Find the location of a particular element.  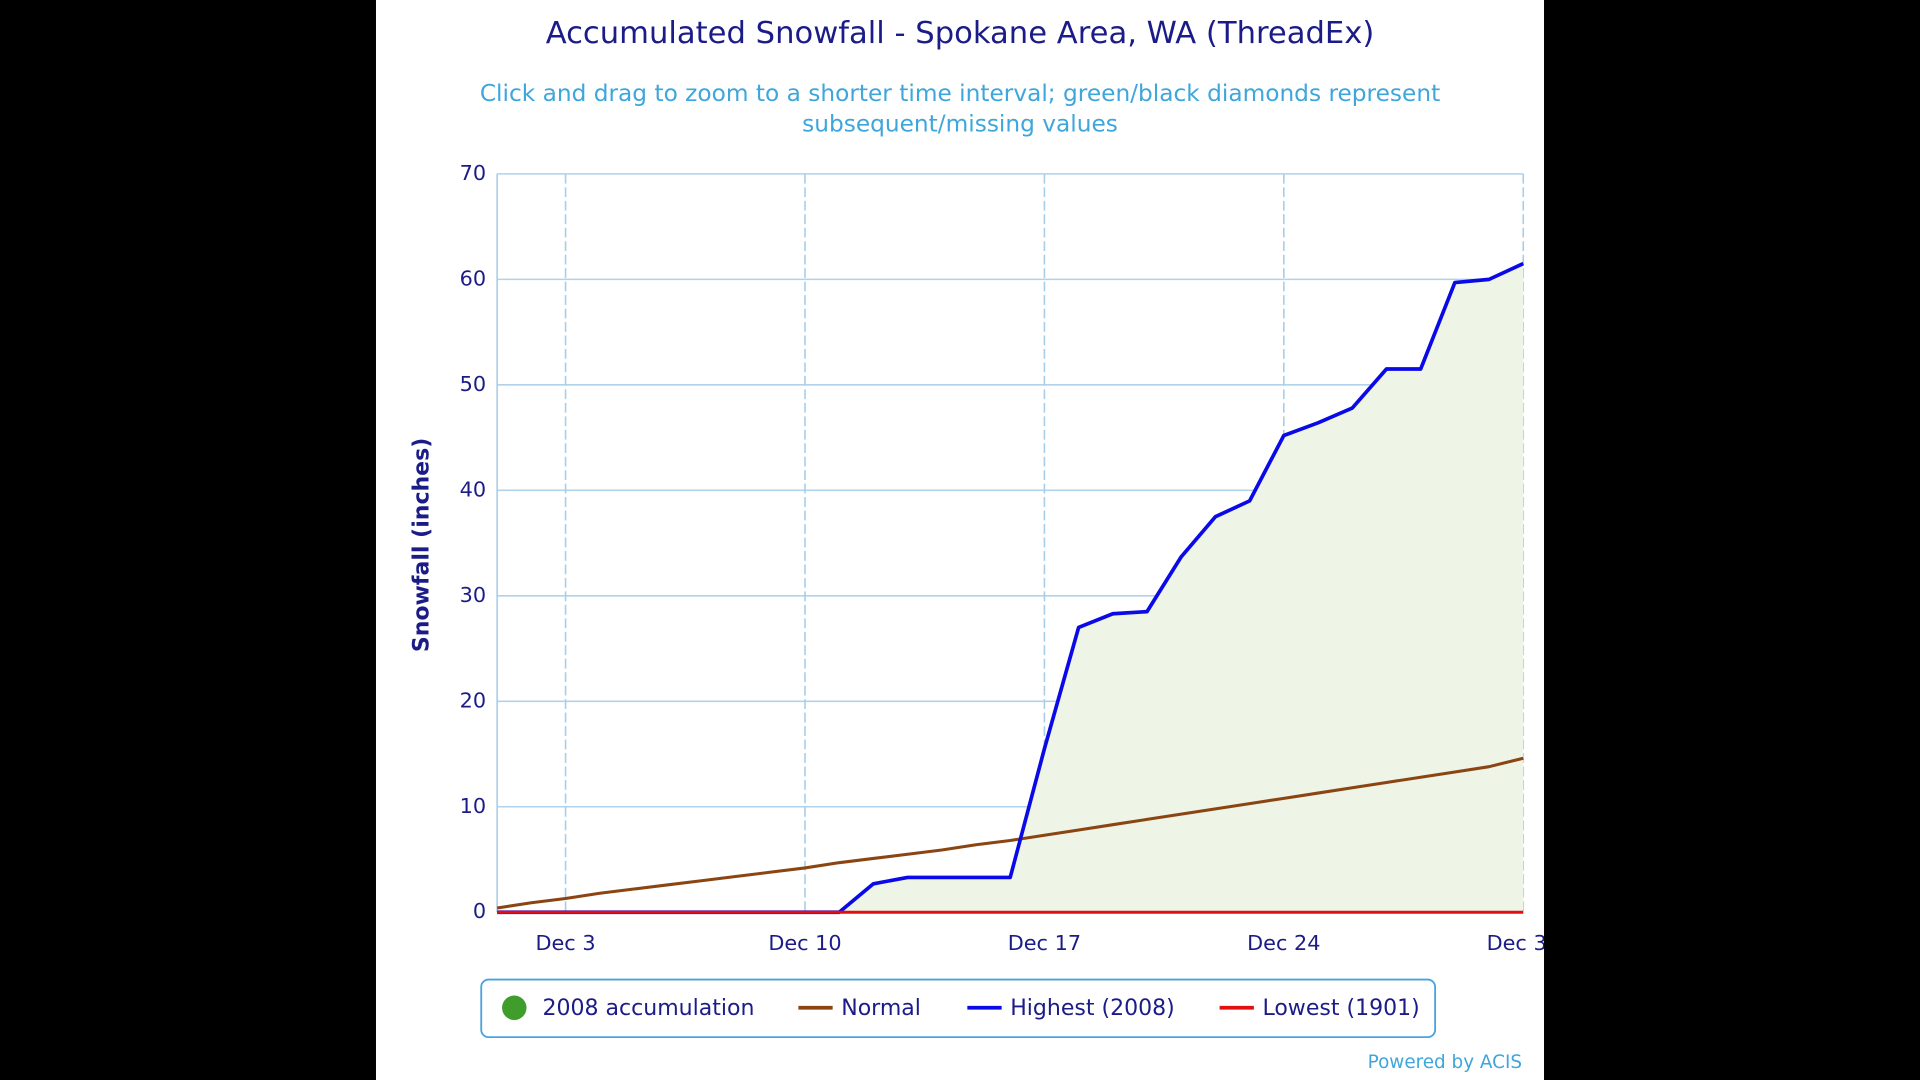

x-tick-label: Dec 31 is located at coordinates (1523, 943).